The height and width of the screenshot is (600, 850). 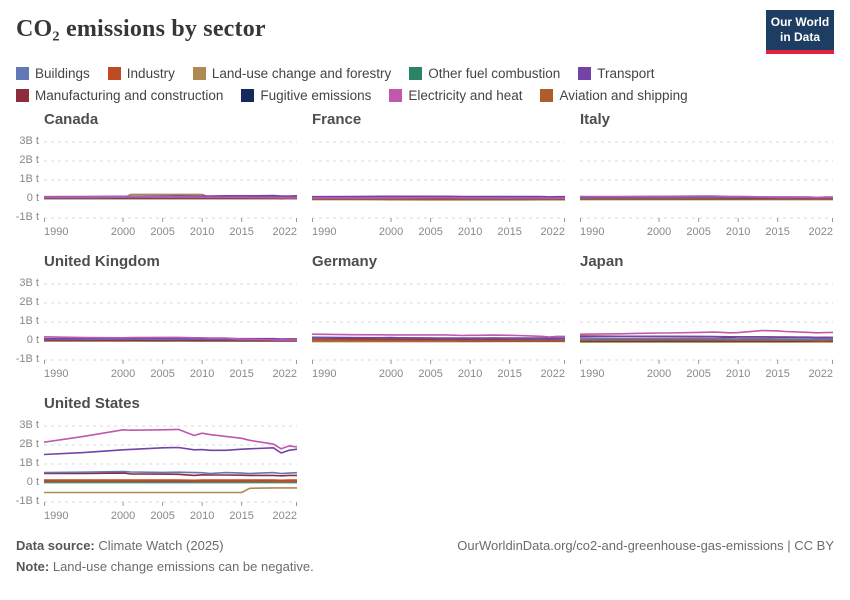 I want to click on legend-item-fugitive-emissions: Fugitive emissions, so click(x=306, y=95).